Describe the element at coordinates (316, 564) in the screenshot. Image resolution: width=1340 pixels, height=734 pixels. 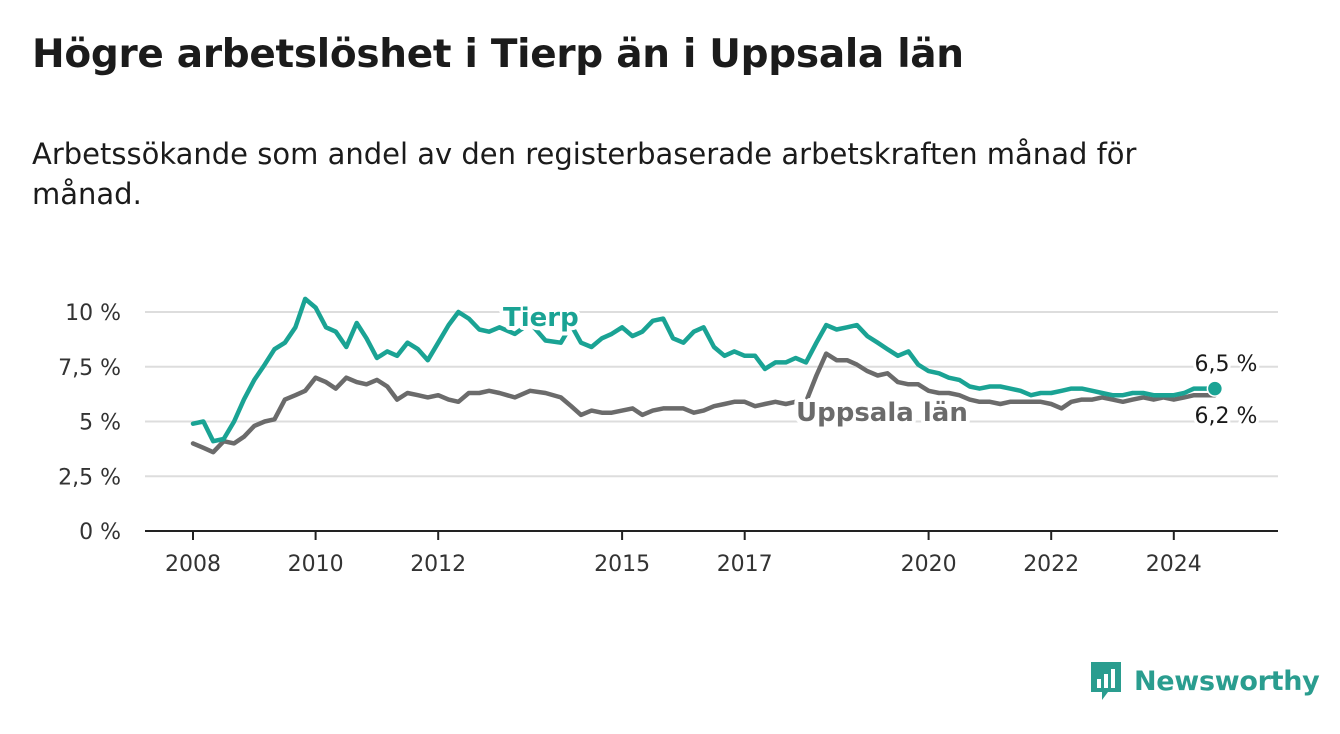
I see `x-tick-label: 2010` at that location.